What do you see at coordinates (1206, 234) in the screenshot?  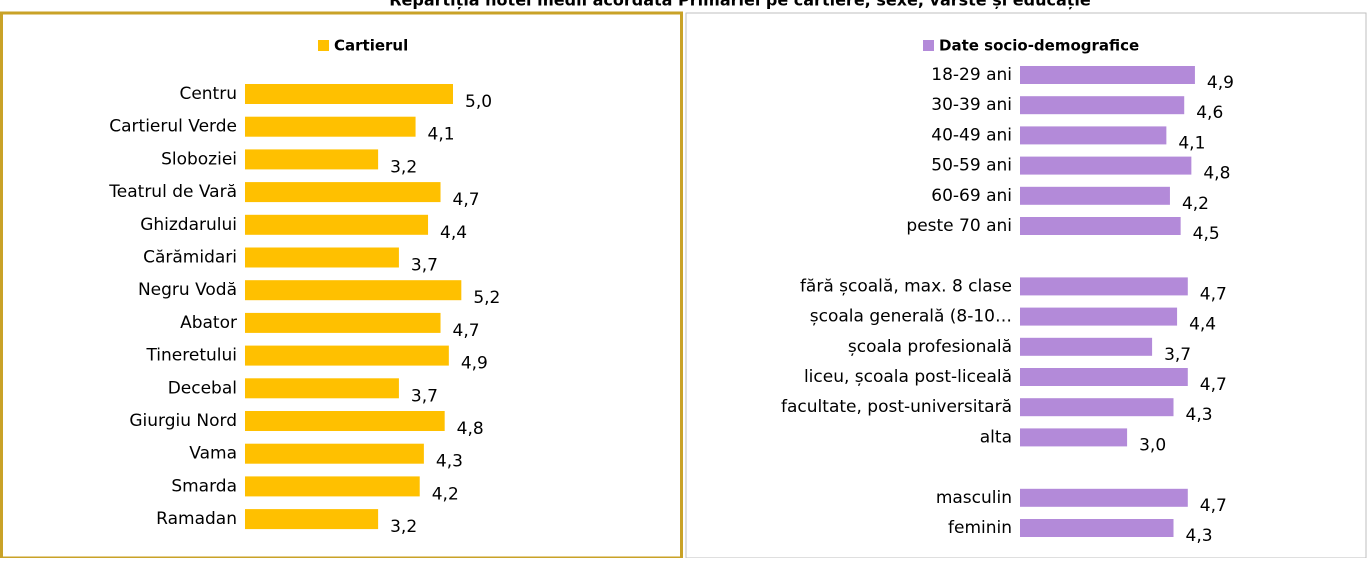 I see `data-label: 4,5` at bounding box center [1206, 234].